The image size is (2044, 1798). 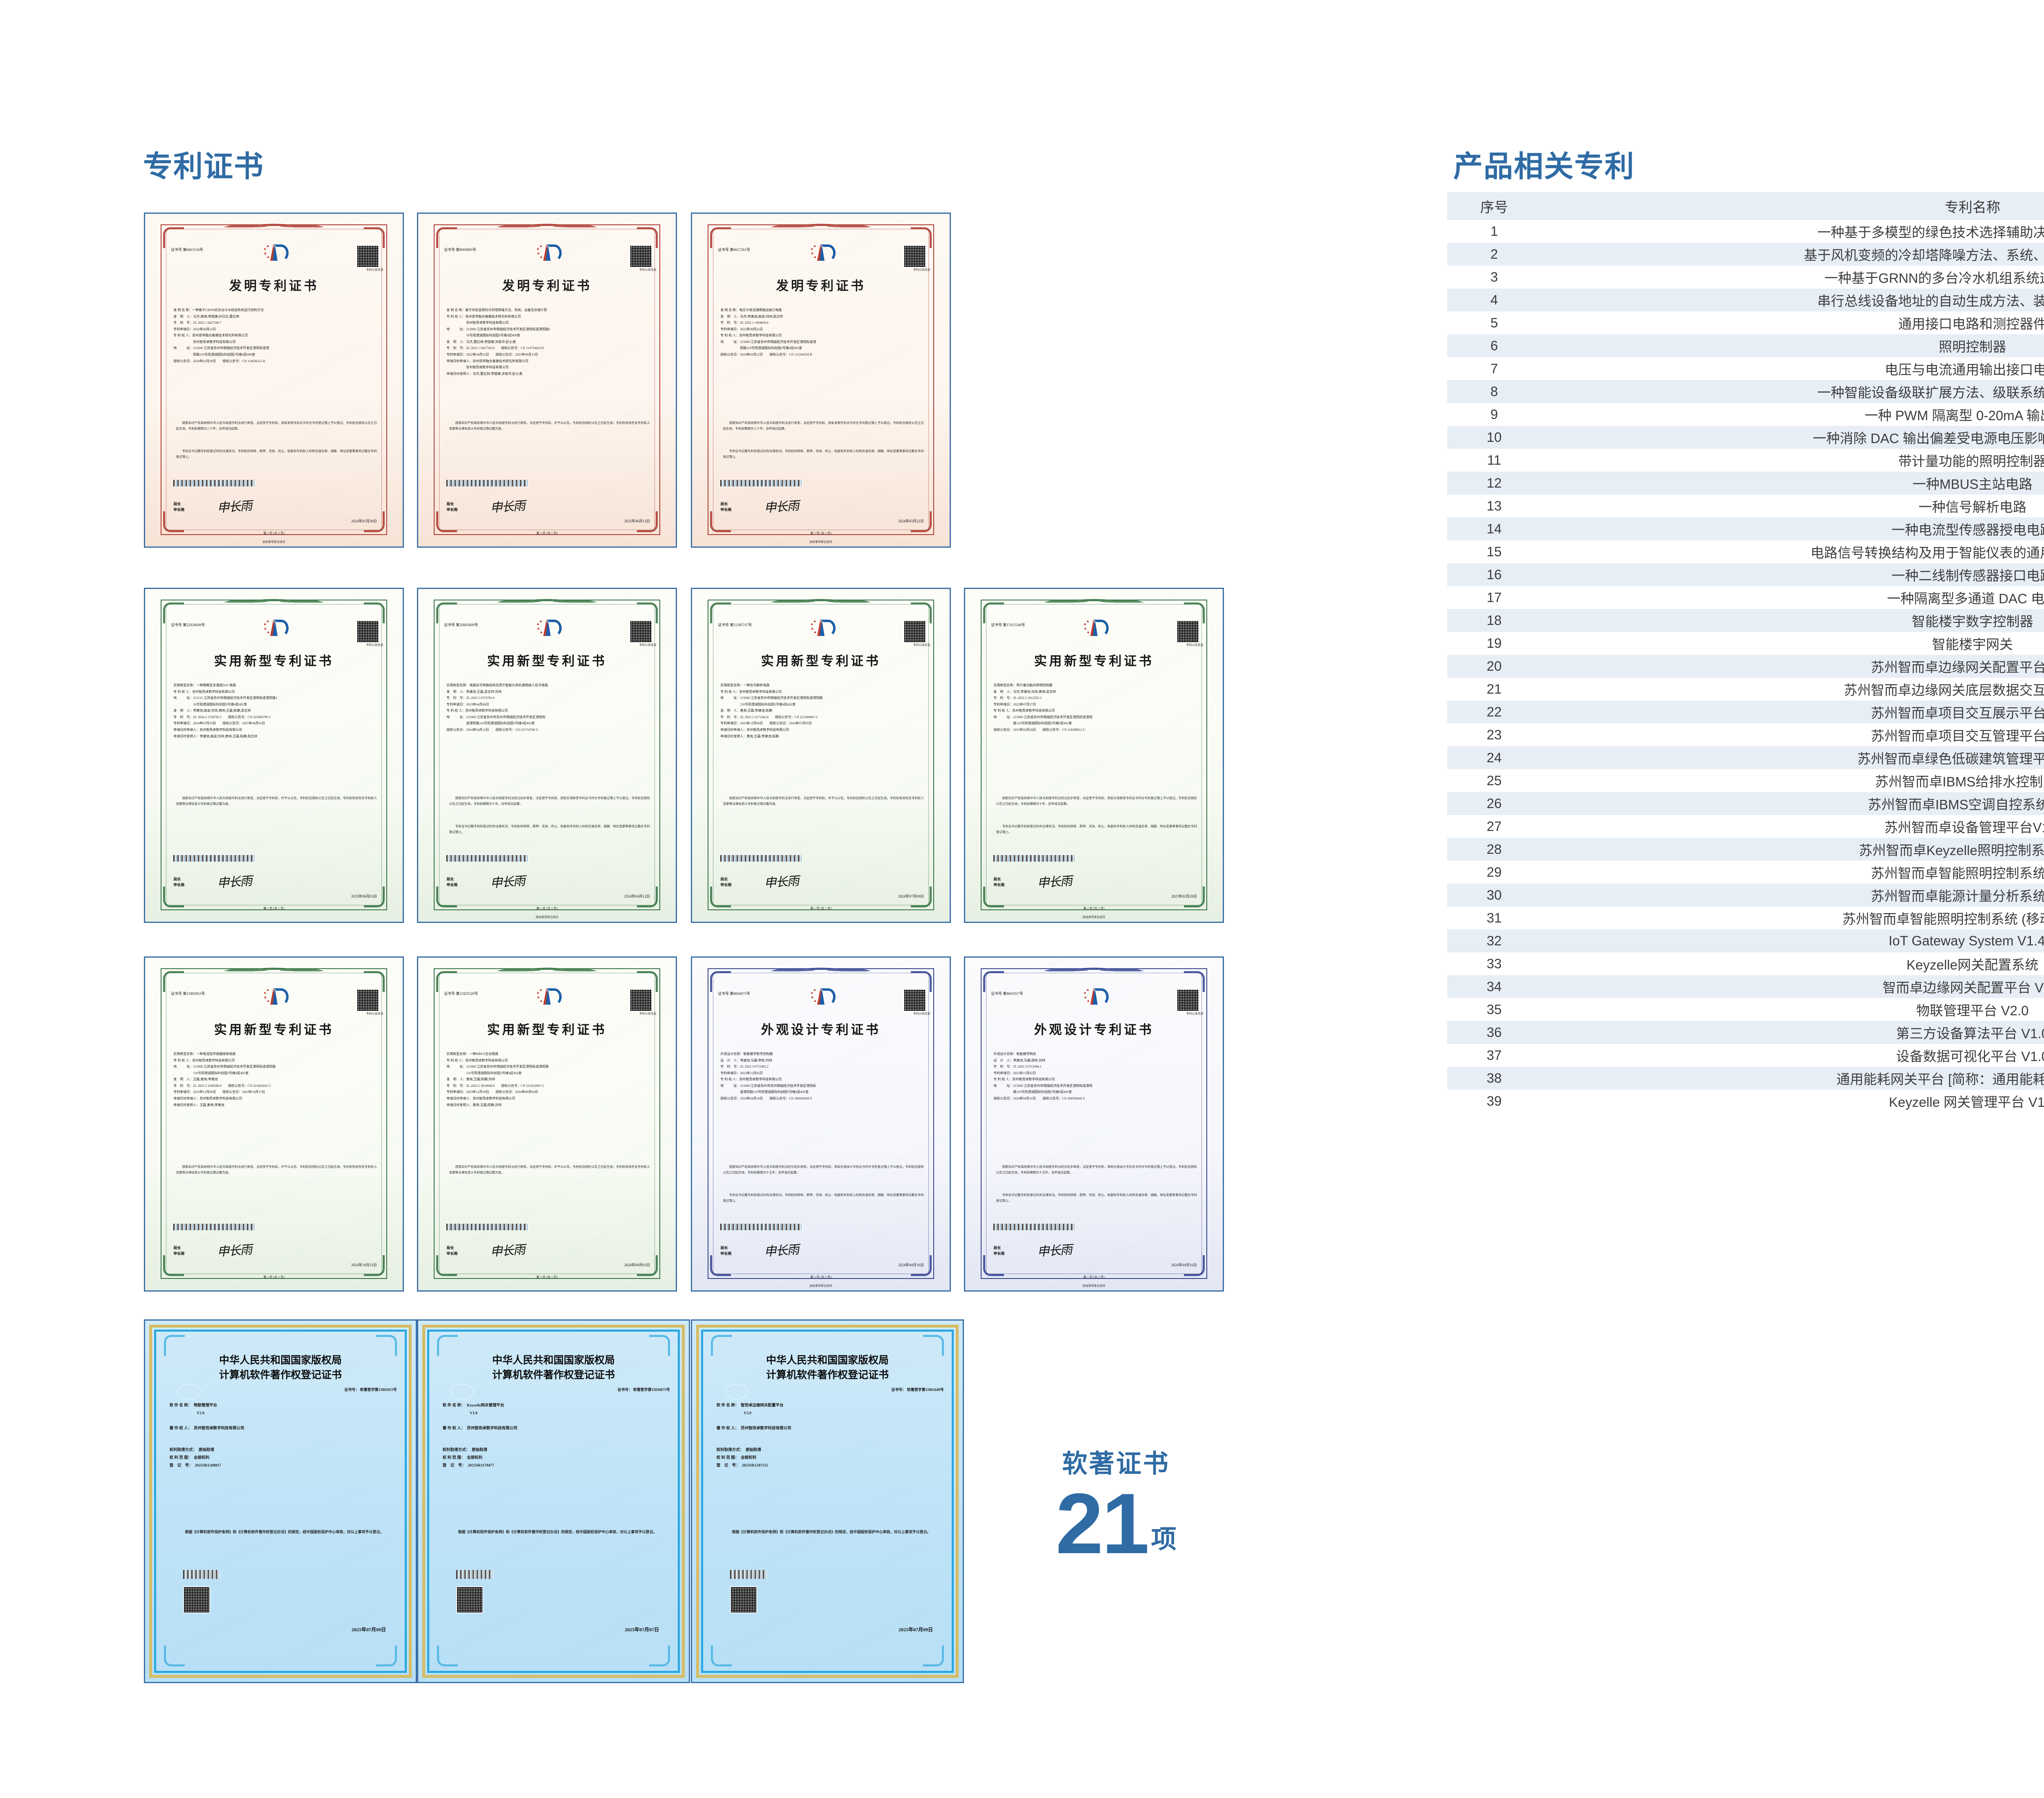 What do you see at coordinates (386, 1345) in the screenshot?
I see `corner-flourish-tr` at bounding box center [386, 1345].